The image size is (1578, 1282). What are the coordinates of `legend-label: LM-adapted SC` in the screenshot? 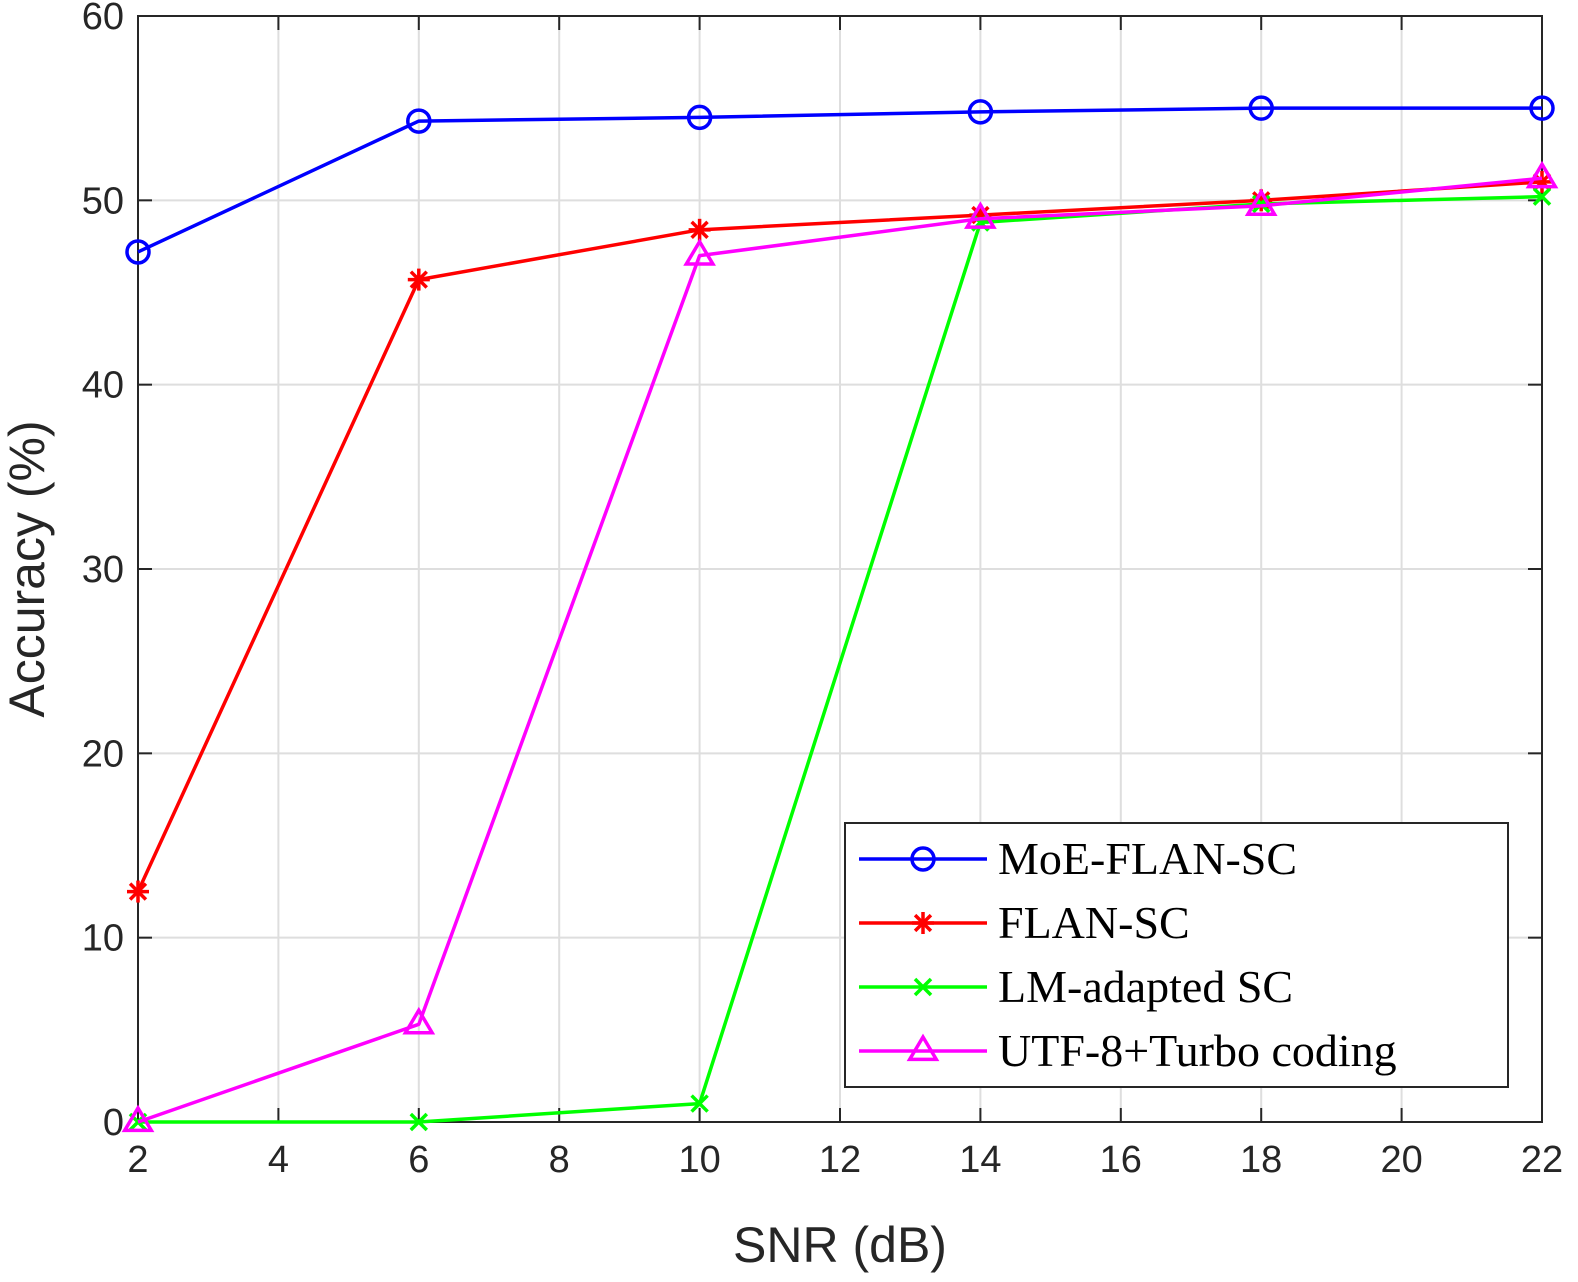 It's located at (1145, 986).